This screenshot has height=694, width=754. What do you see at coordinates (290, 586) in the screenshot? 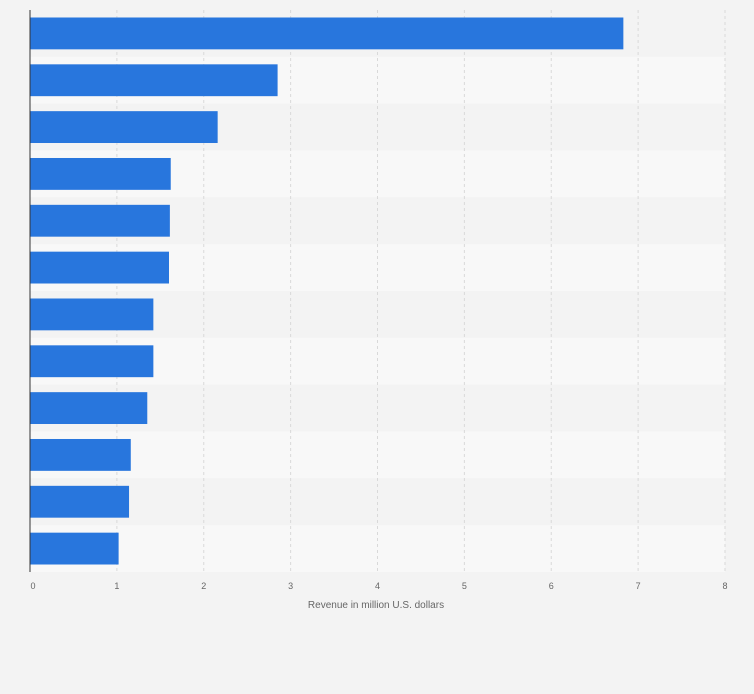
I see `x-tick-label: 3` at bounding box center [290, 586].